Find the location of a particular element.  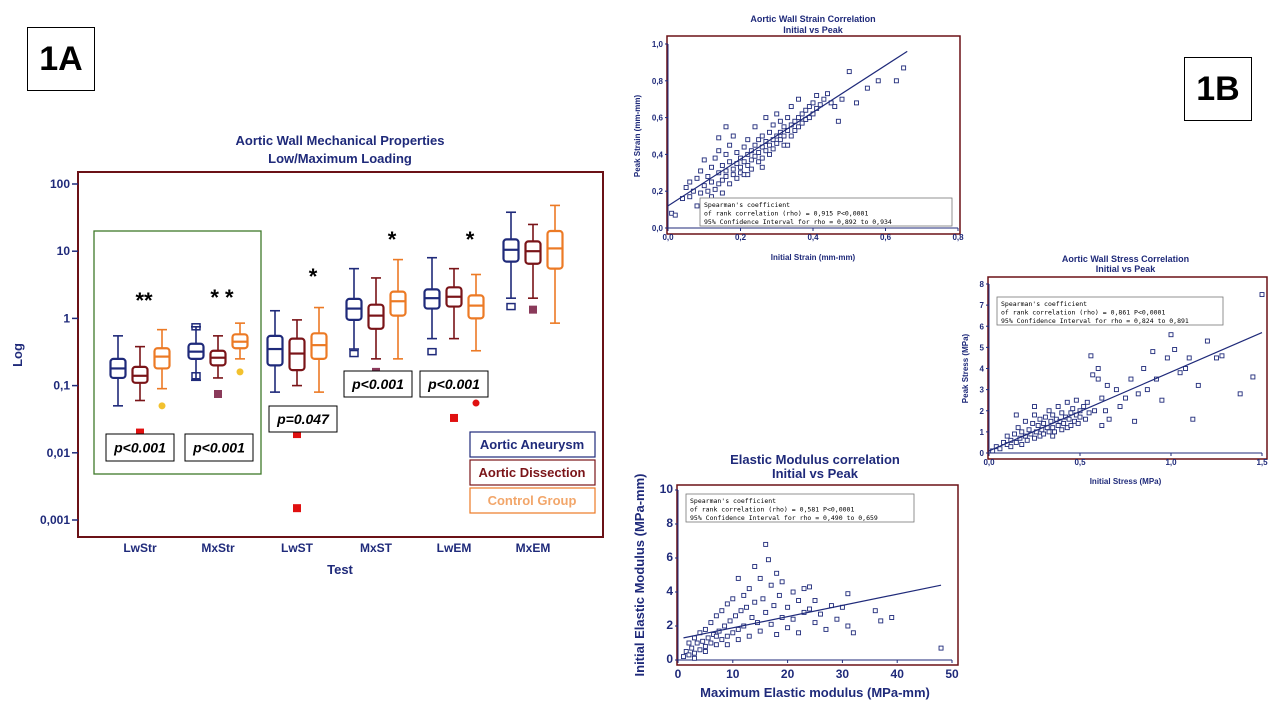

legend-frame is located at coordinates (532, 444).